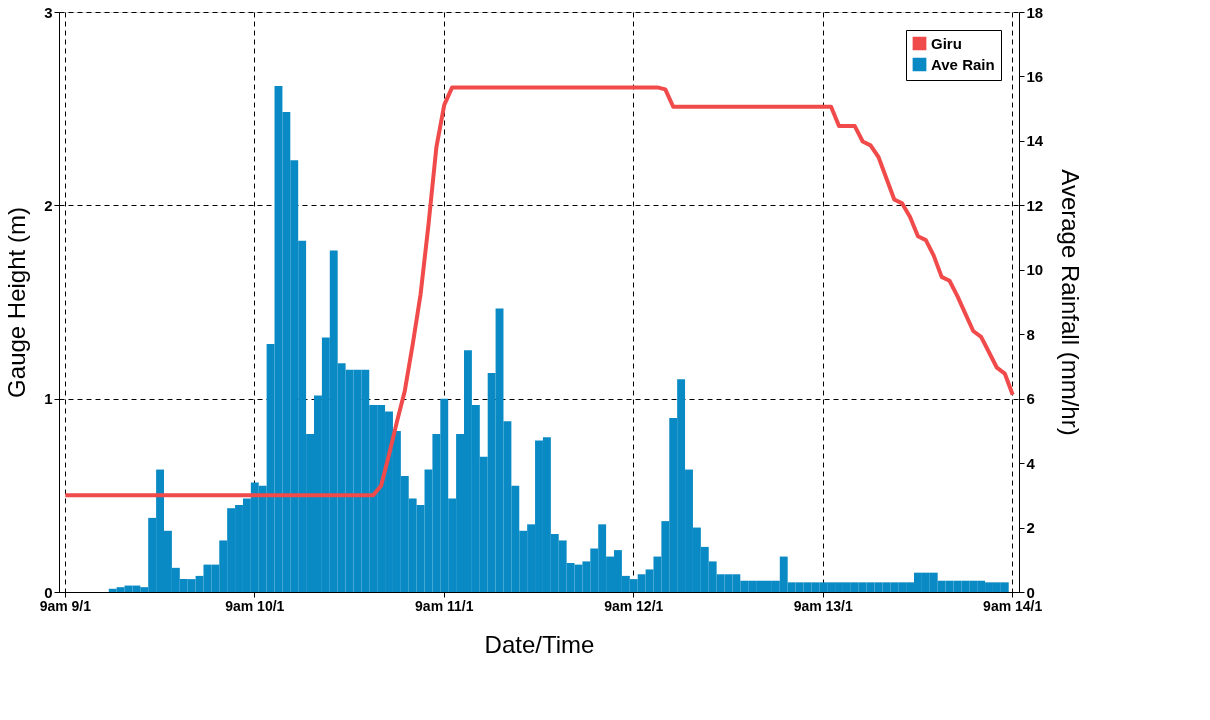  What do you see at coordinates (444, 605) in the screenshot?
I see `x-tick-label: 9am 11/1` at bounding box center [444, 605].